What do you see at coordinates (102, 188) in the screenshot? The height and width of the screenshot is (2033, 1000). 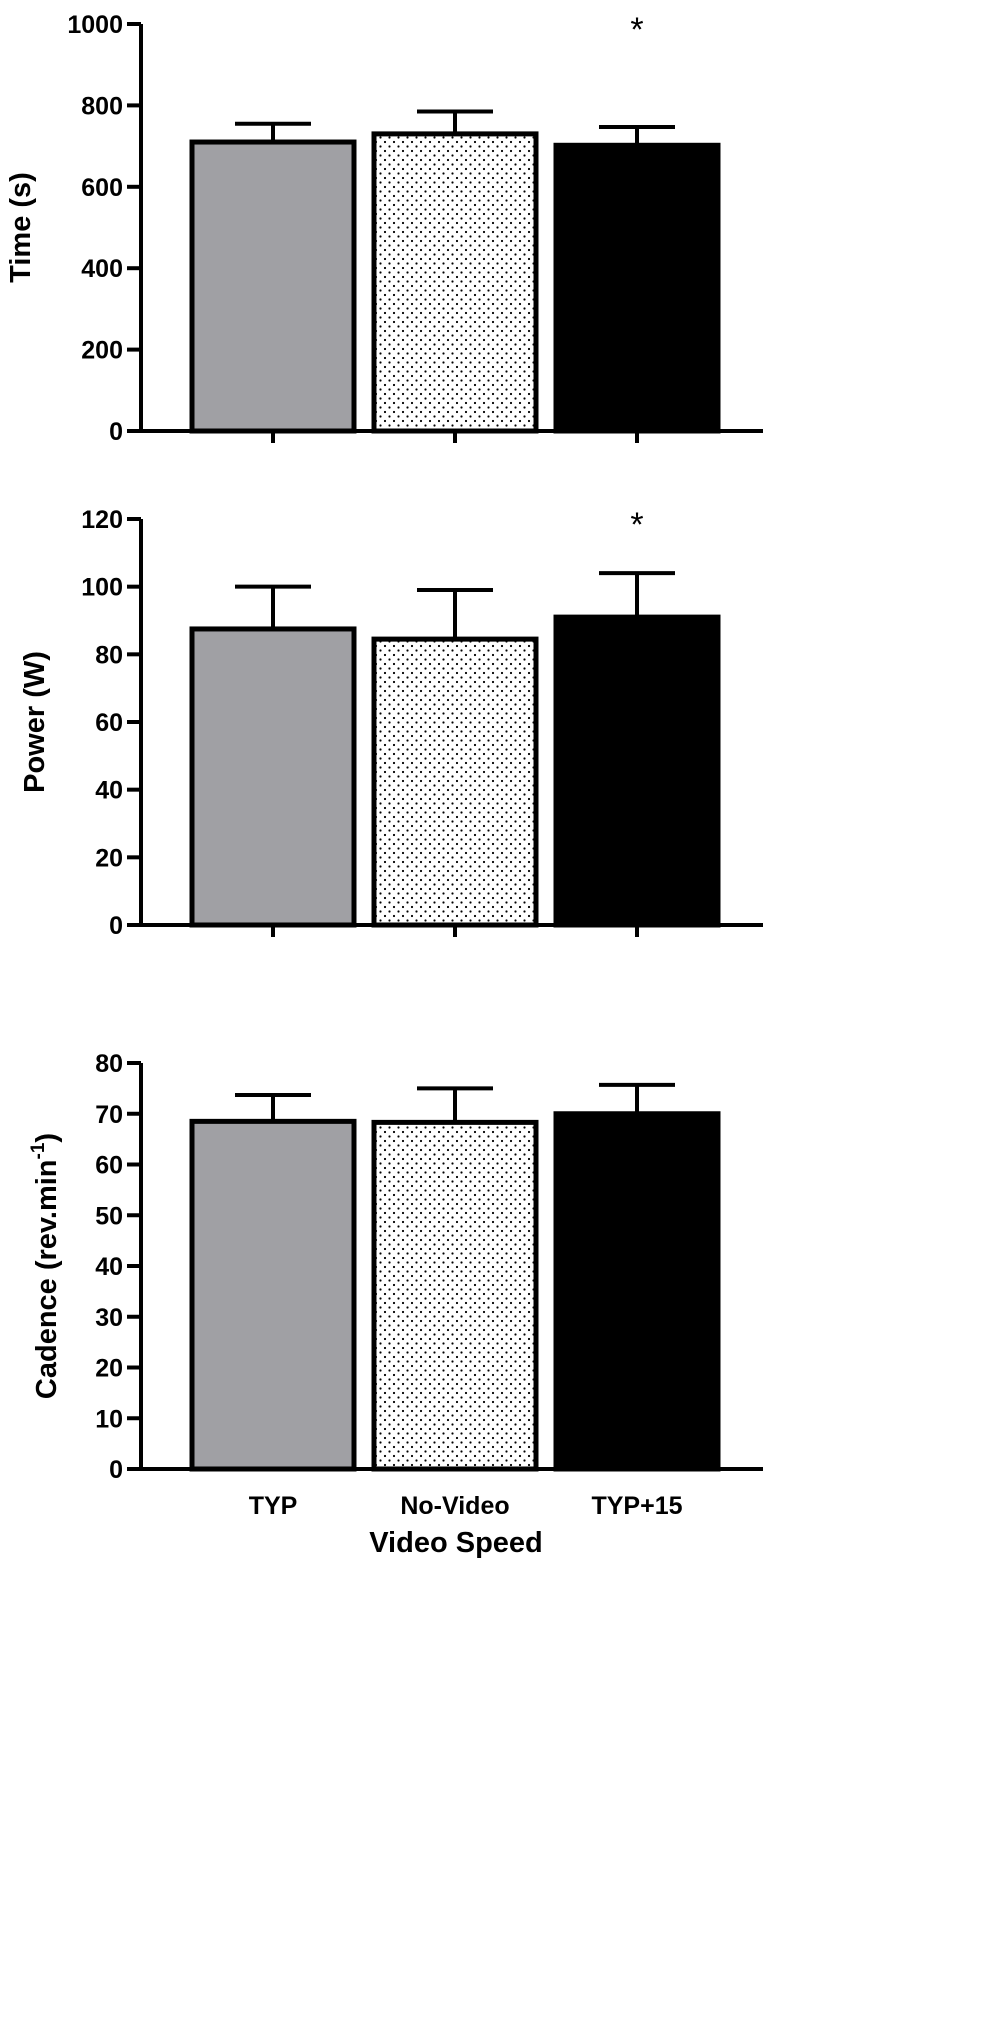 I see `y-tick-label: 600` at bounding box center [102, 188].